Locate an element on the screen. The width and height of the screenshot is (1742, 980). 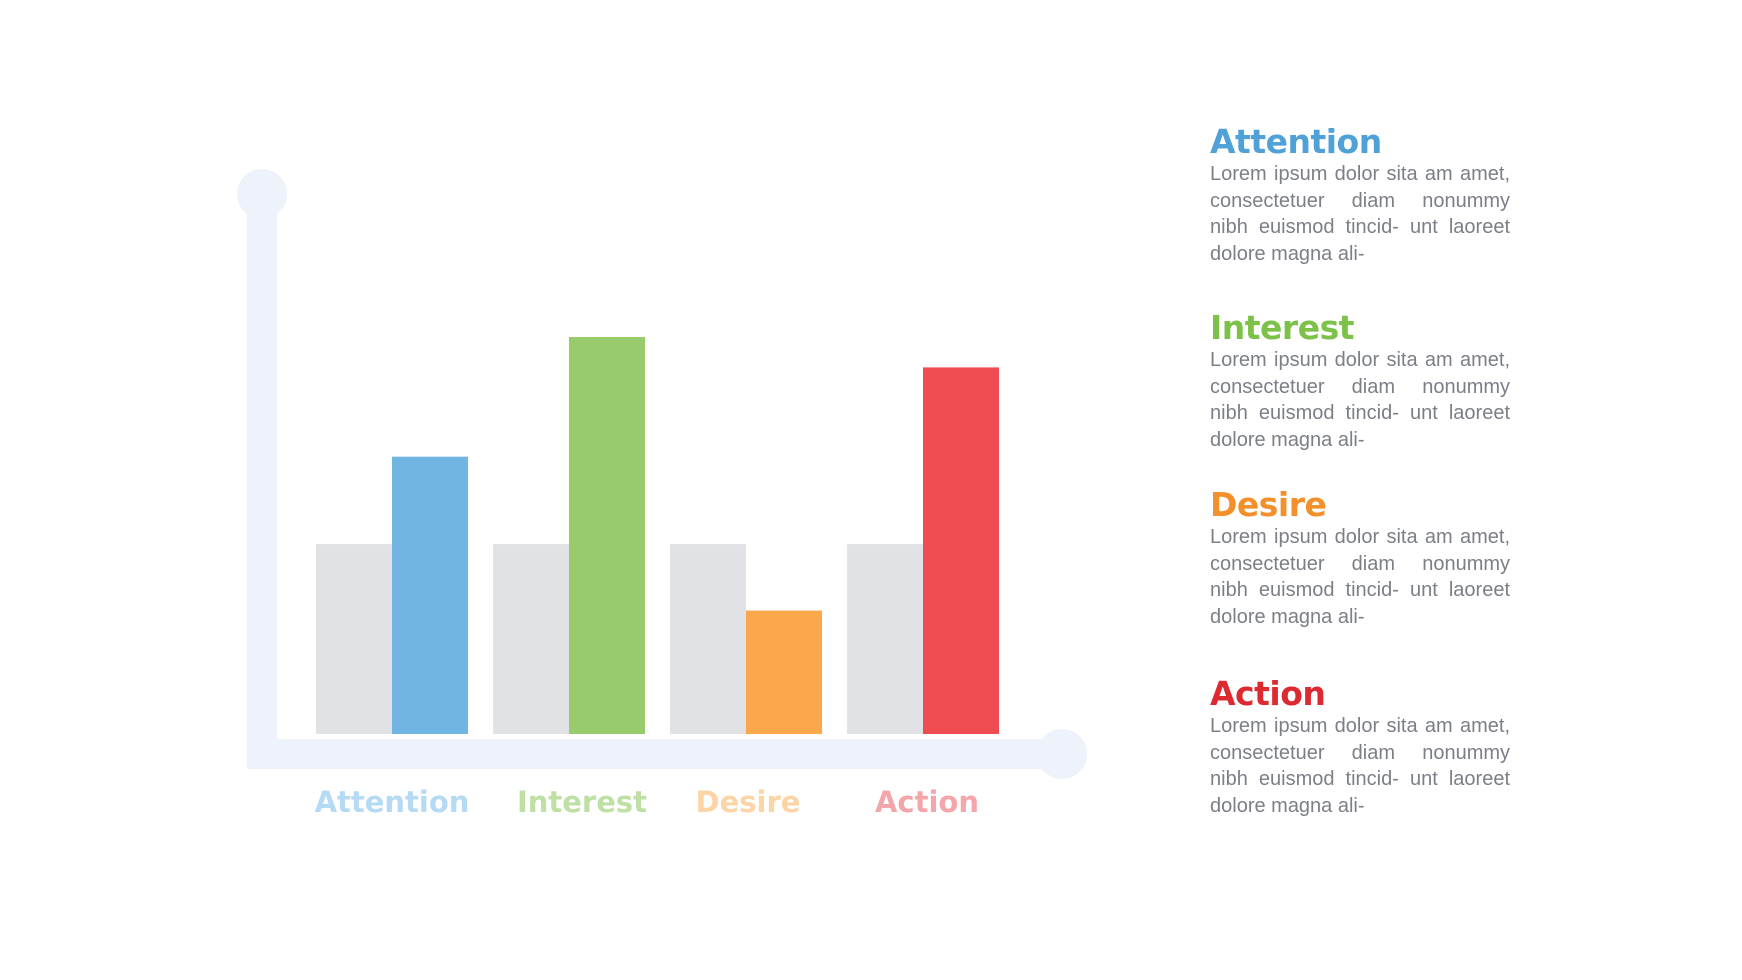
x-axis-line is located at coordinates (654, 754).